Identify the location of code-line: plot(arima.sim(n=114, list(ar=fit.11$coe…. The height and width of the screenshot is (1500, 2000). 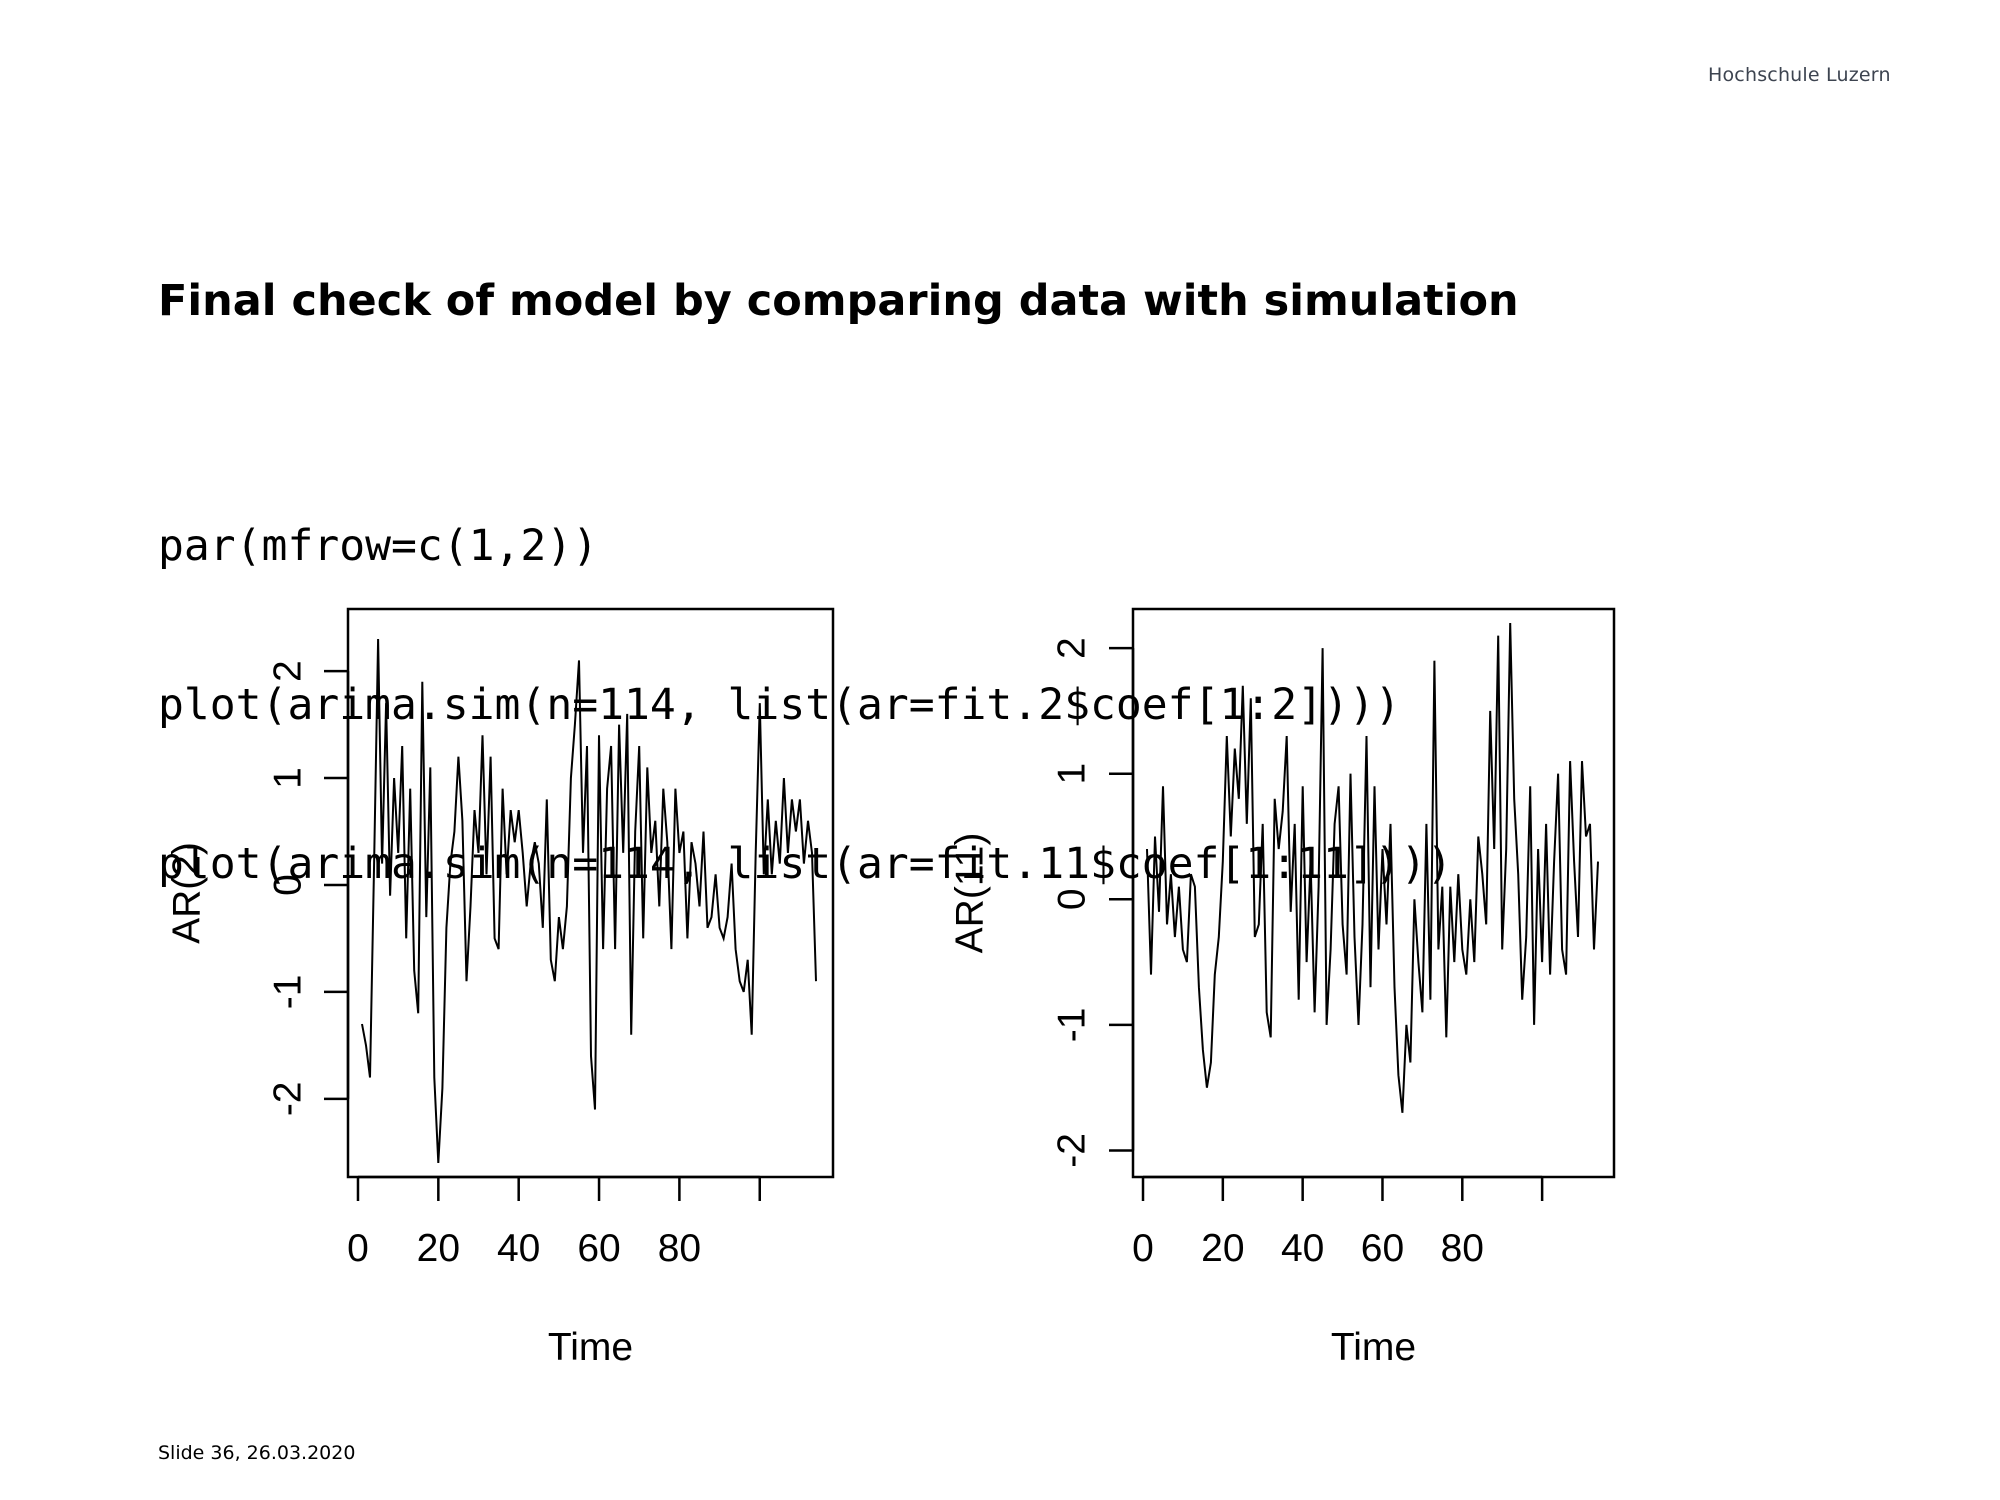
(805, 864).